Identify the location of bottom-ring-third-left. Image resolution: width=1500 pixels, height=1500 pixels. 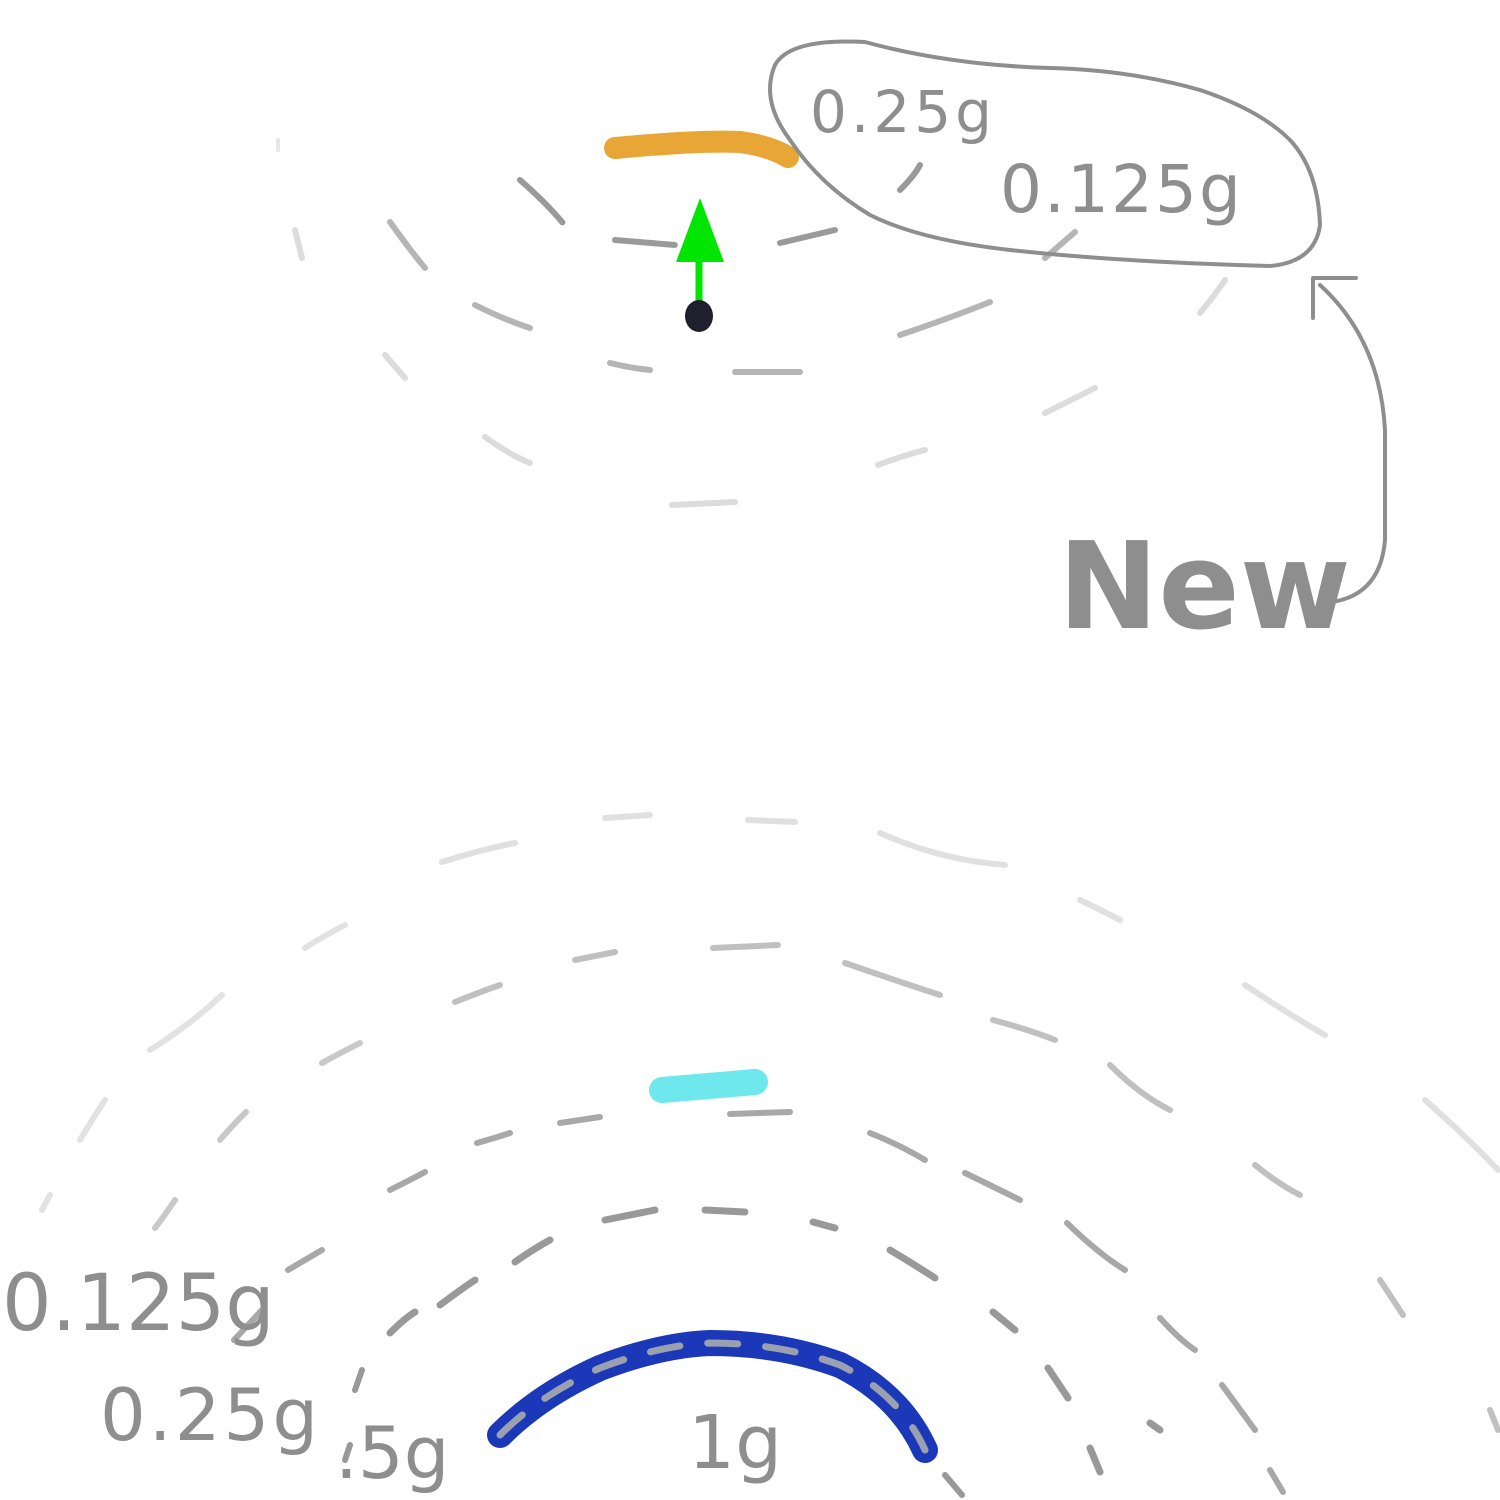
(257, 1135).